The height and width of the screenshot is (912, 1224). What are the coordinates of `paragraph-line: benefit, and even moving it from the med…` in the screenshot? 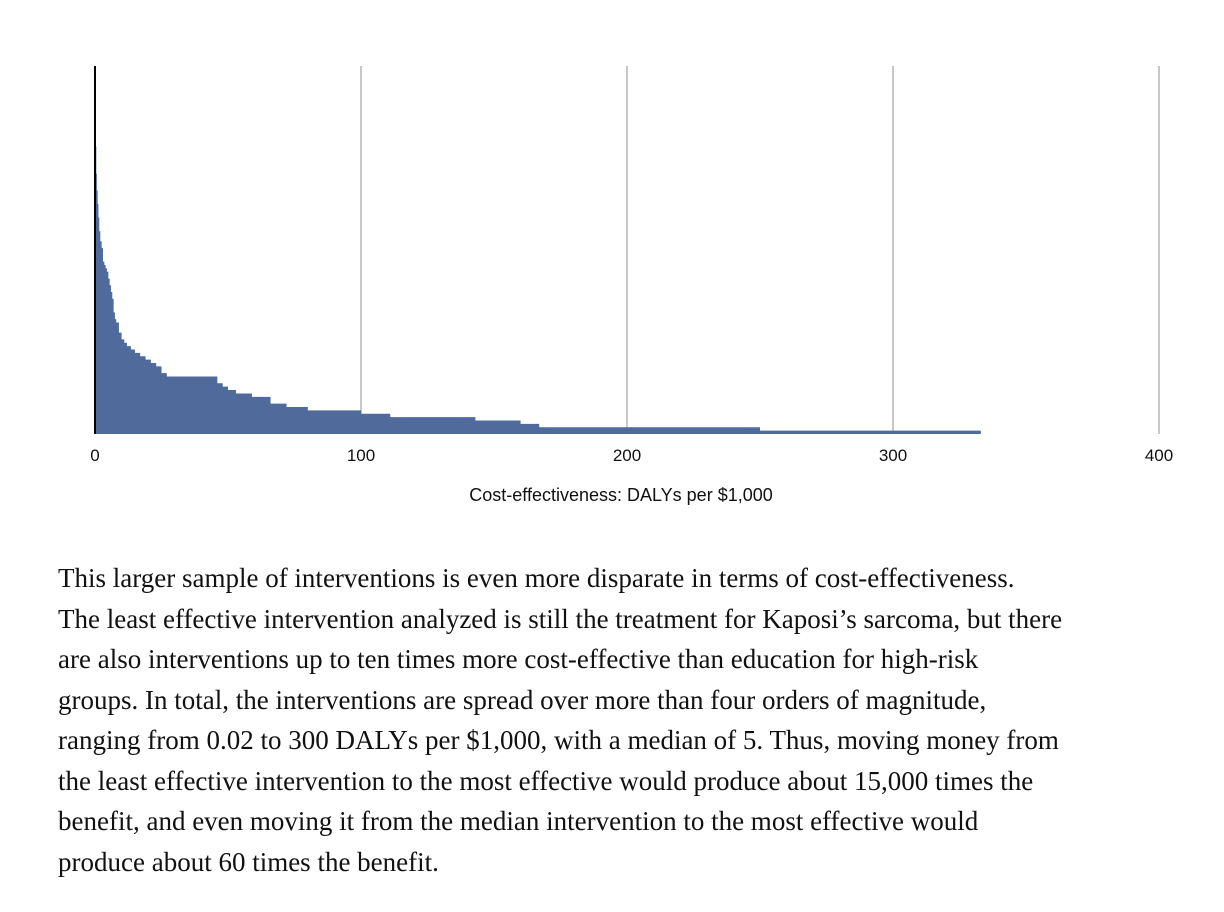 It's located at (518, 821).